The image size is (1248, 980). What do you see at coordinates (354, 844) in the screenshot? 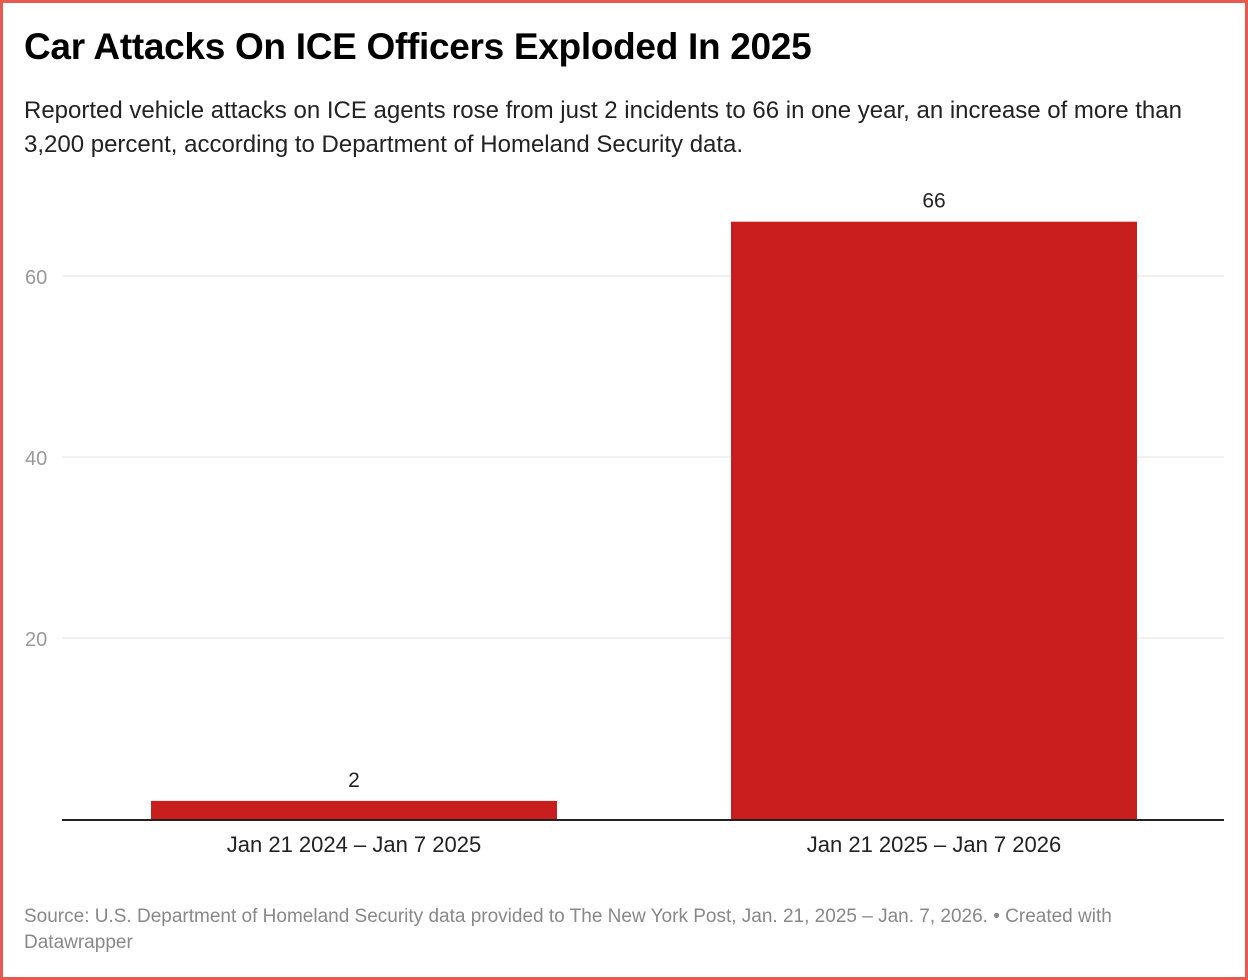
I see `x-tick-label: Jan 21 2024 – Jan 7 2025` at bounding box center [354, 844].